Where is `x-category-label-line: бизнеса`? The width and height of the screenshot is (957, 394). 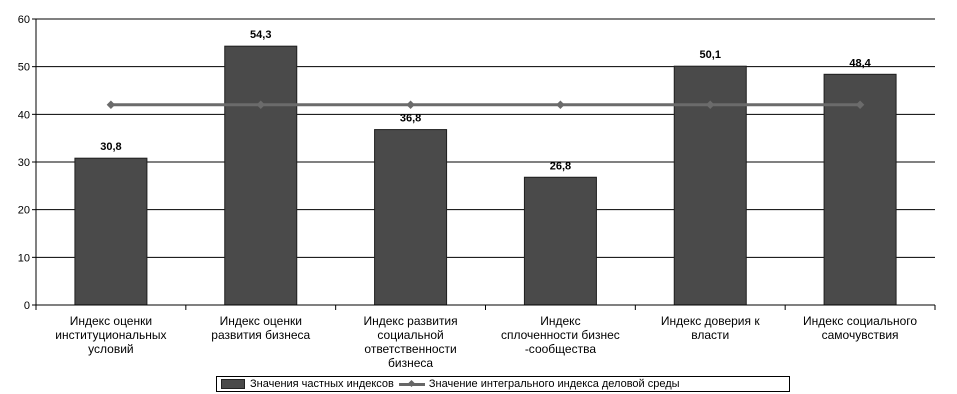 x-category-label-line: бизнеса is located at coordinates (411, 363).